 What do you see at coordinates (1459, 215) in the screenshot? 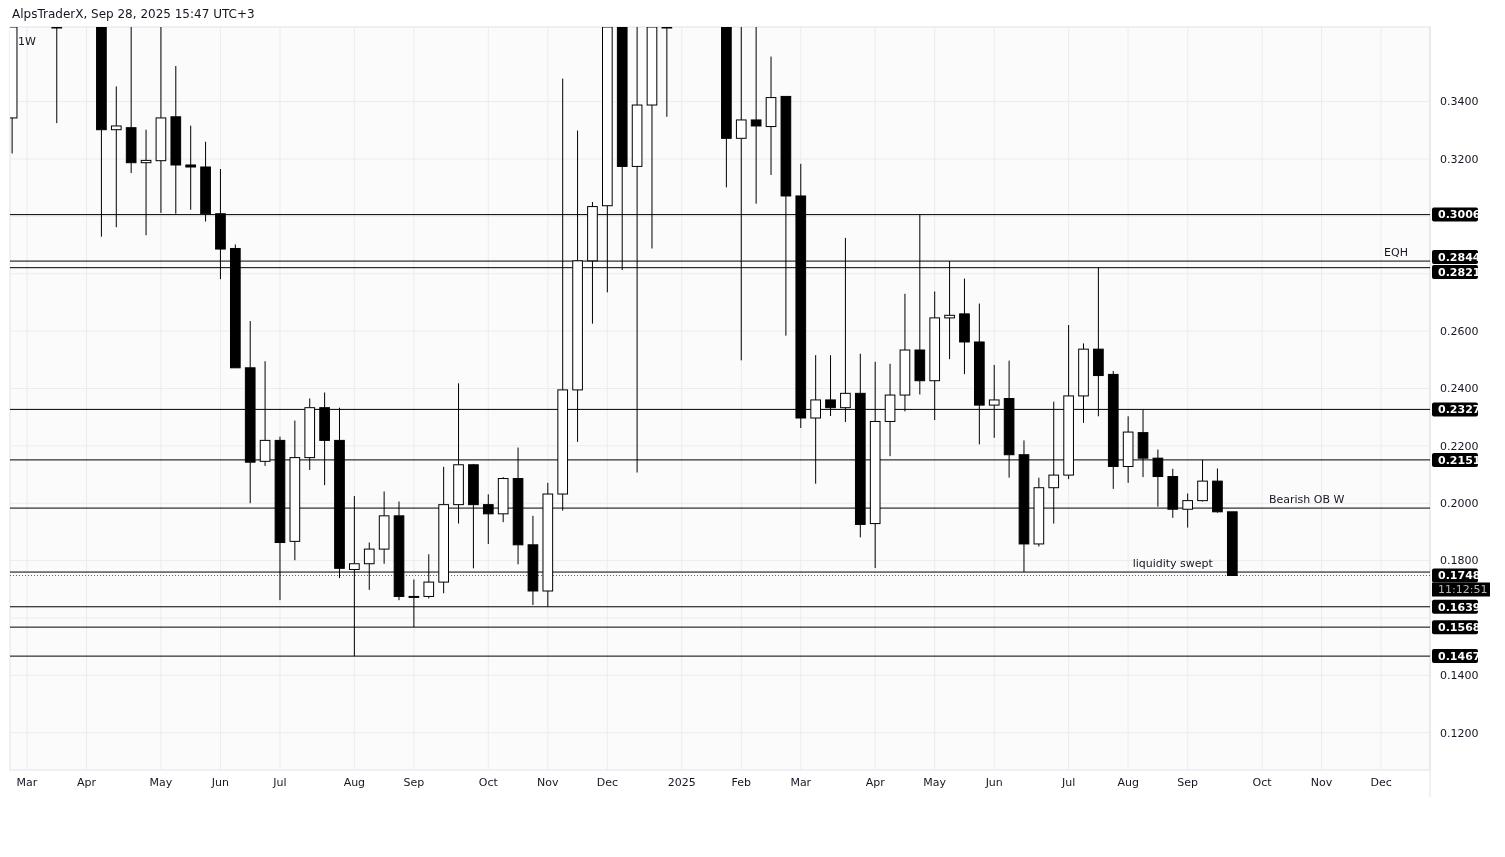
I see `ref-line-label: 0.3006` at bounding box center [1459, 215].